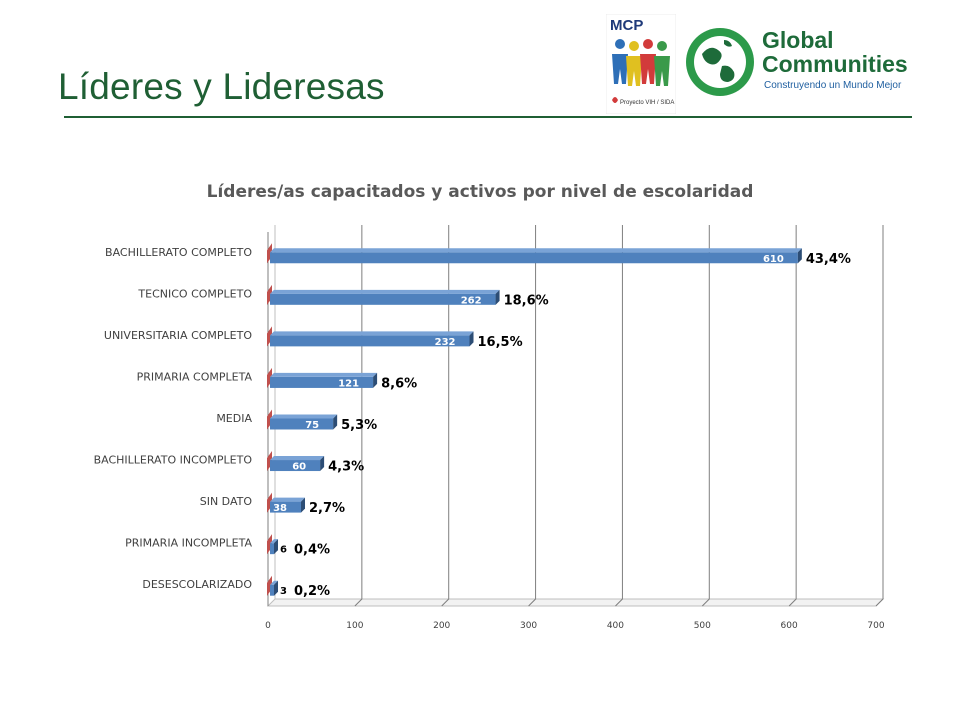 This screenshot has width=960, height=720. What do you see at coordinates (346, 467) in the screenshot?
I see `percent-label: 4,3%` at bounding box center [346, 467].